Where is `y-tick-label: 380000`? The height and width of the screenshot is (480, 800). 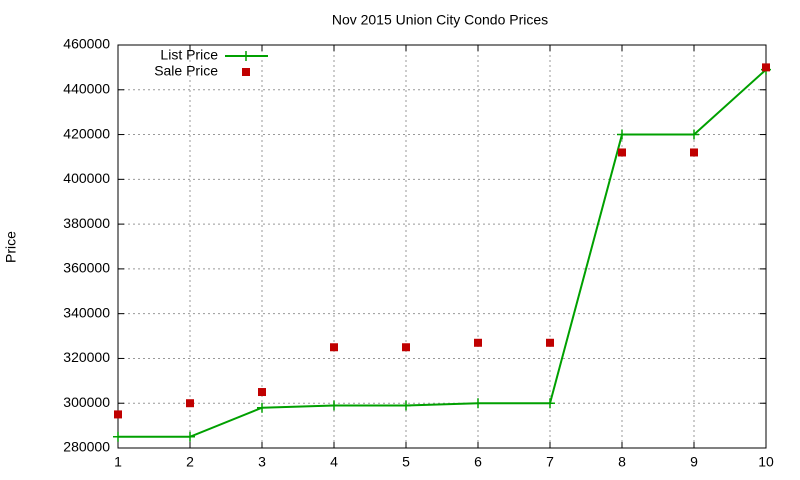
y-tick-label: 380000 is located at coordinates (86, 223).